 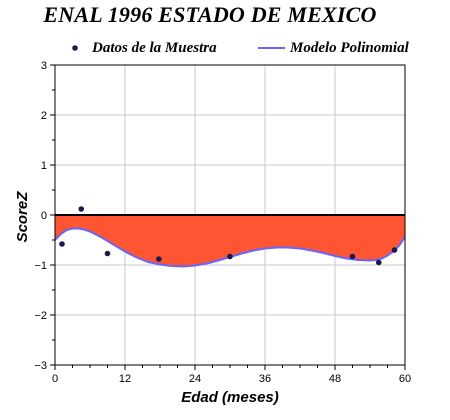 I want to click on chart-title: ENAL 1996 ESTADO DE MEXICO, so click(x=210, y=14).